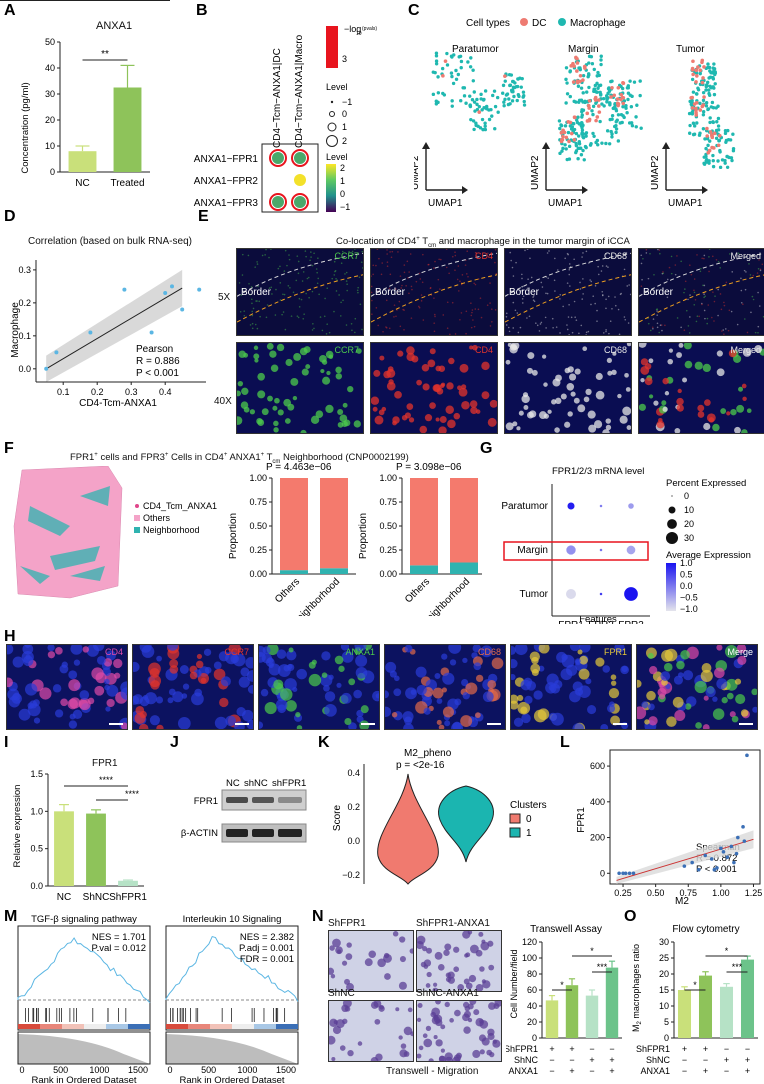  Describe the element at coordinates (414, 10) in the screenshot. I see `panel-label-c: C` at that location.